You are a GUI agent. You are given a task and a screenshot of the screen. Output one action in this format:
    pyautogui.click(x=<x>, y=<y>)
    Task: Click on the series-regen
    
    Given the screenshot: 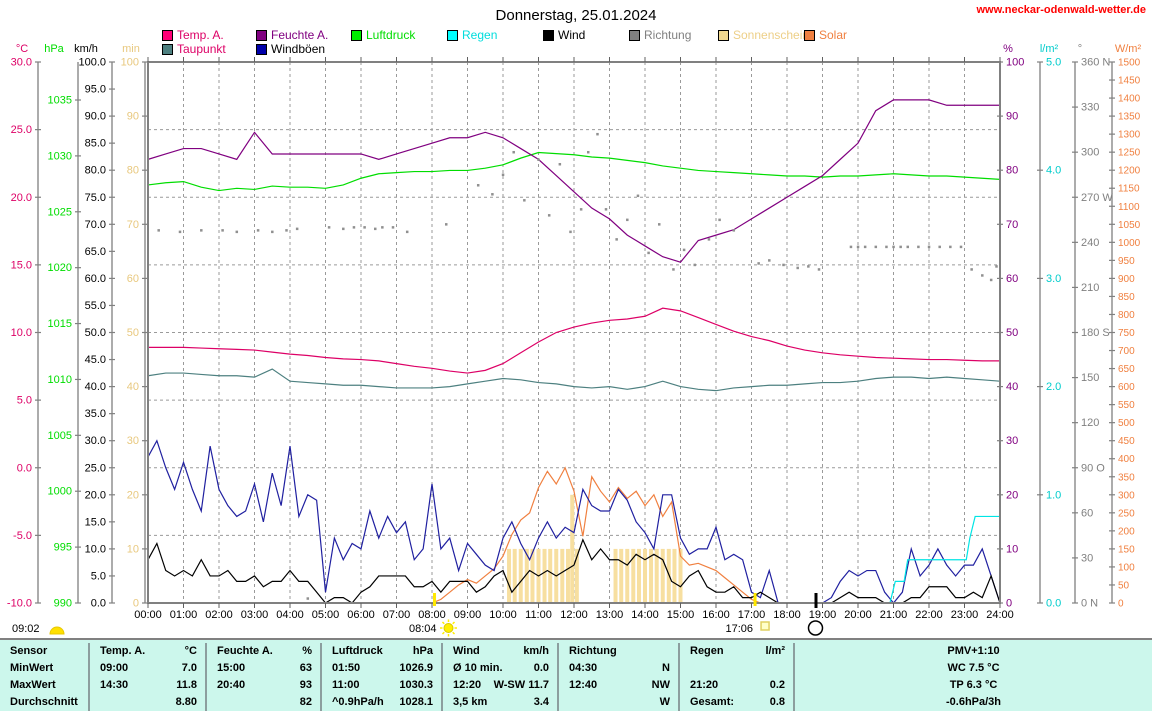 What is the action you would take?
    pyautogui.click(x=574, y=559)
    